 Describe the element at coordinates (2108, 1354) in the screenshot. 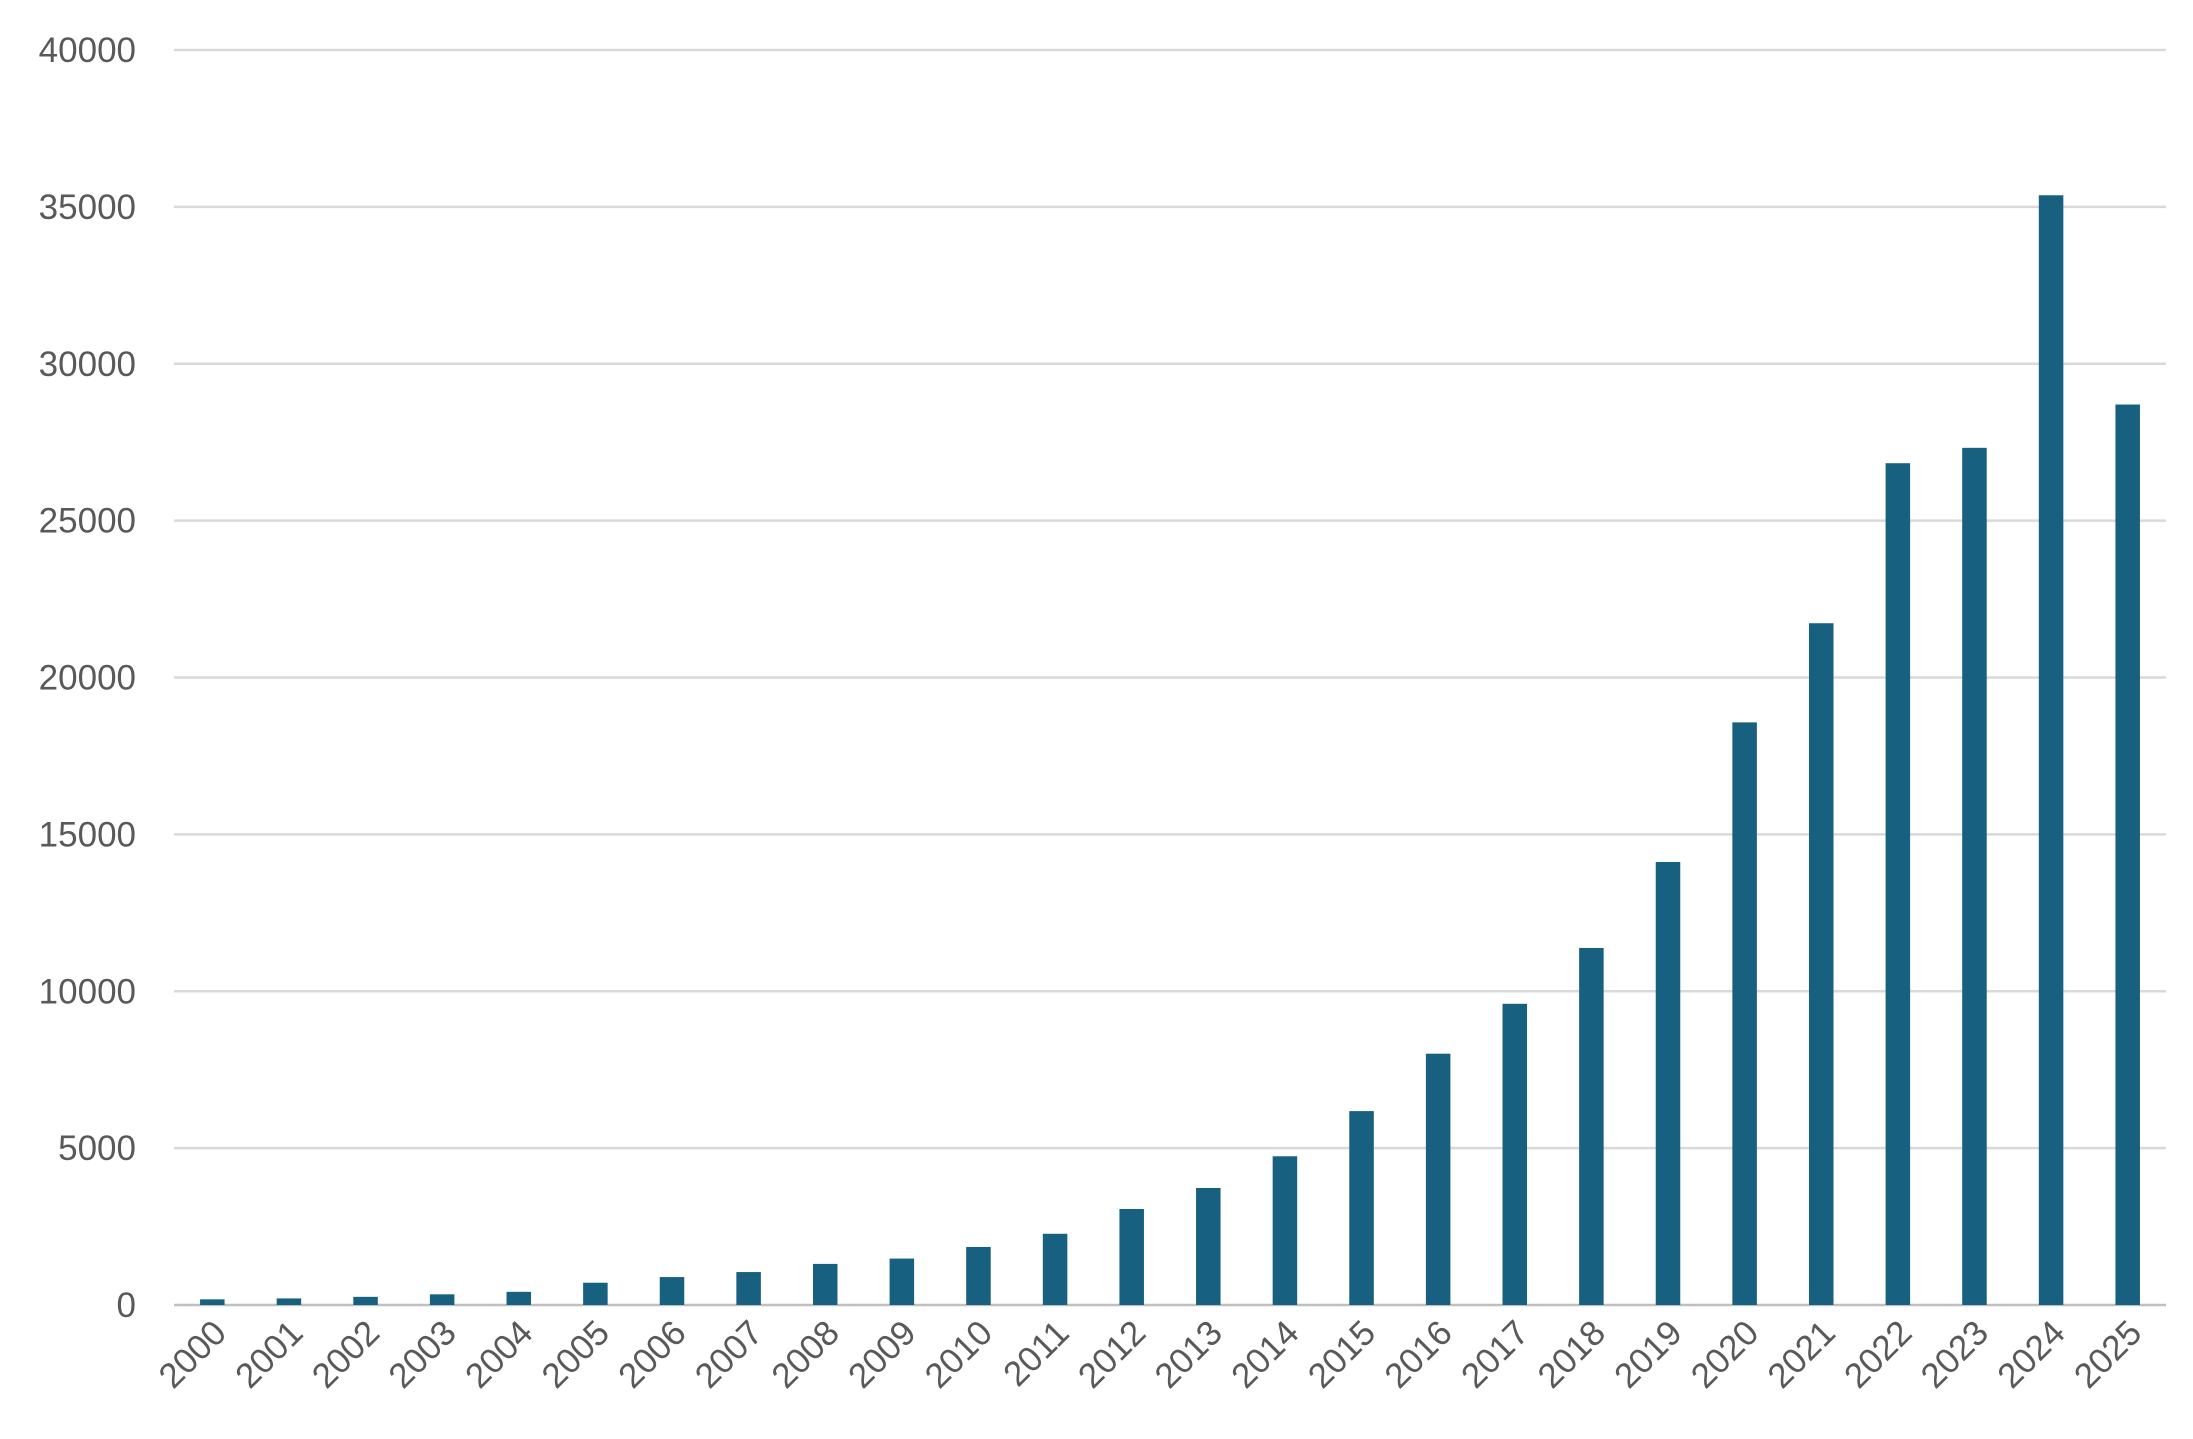

I see `x-tick-label: 2025` at that location.